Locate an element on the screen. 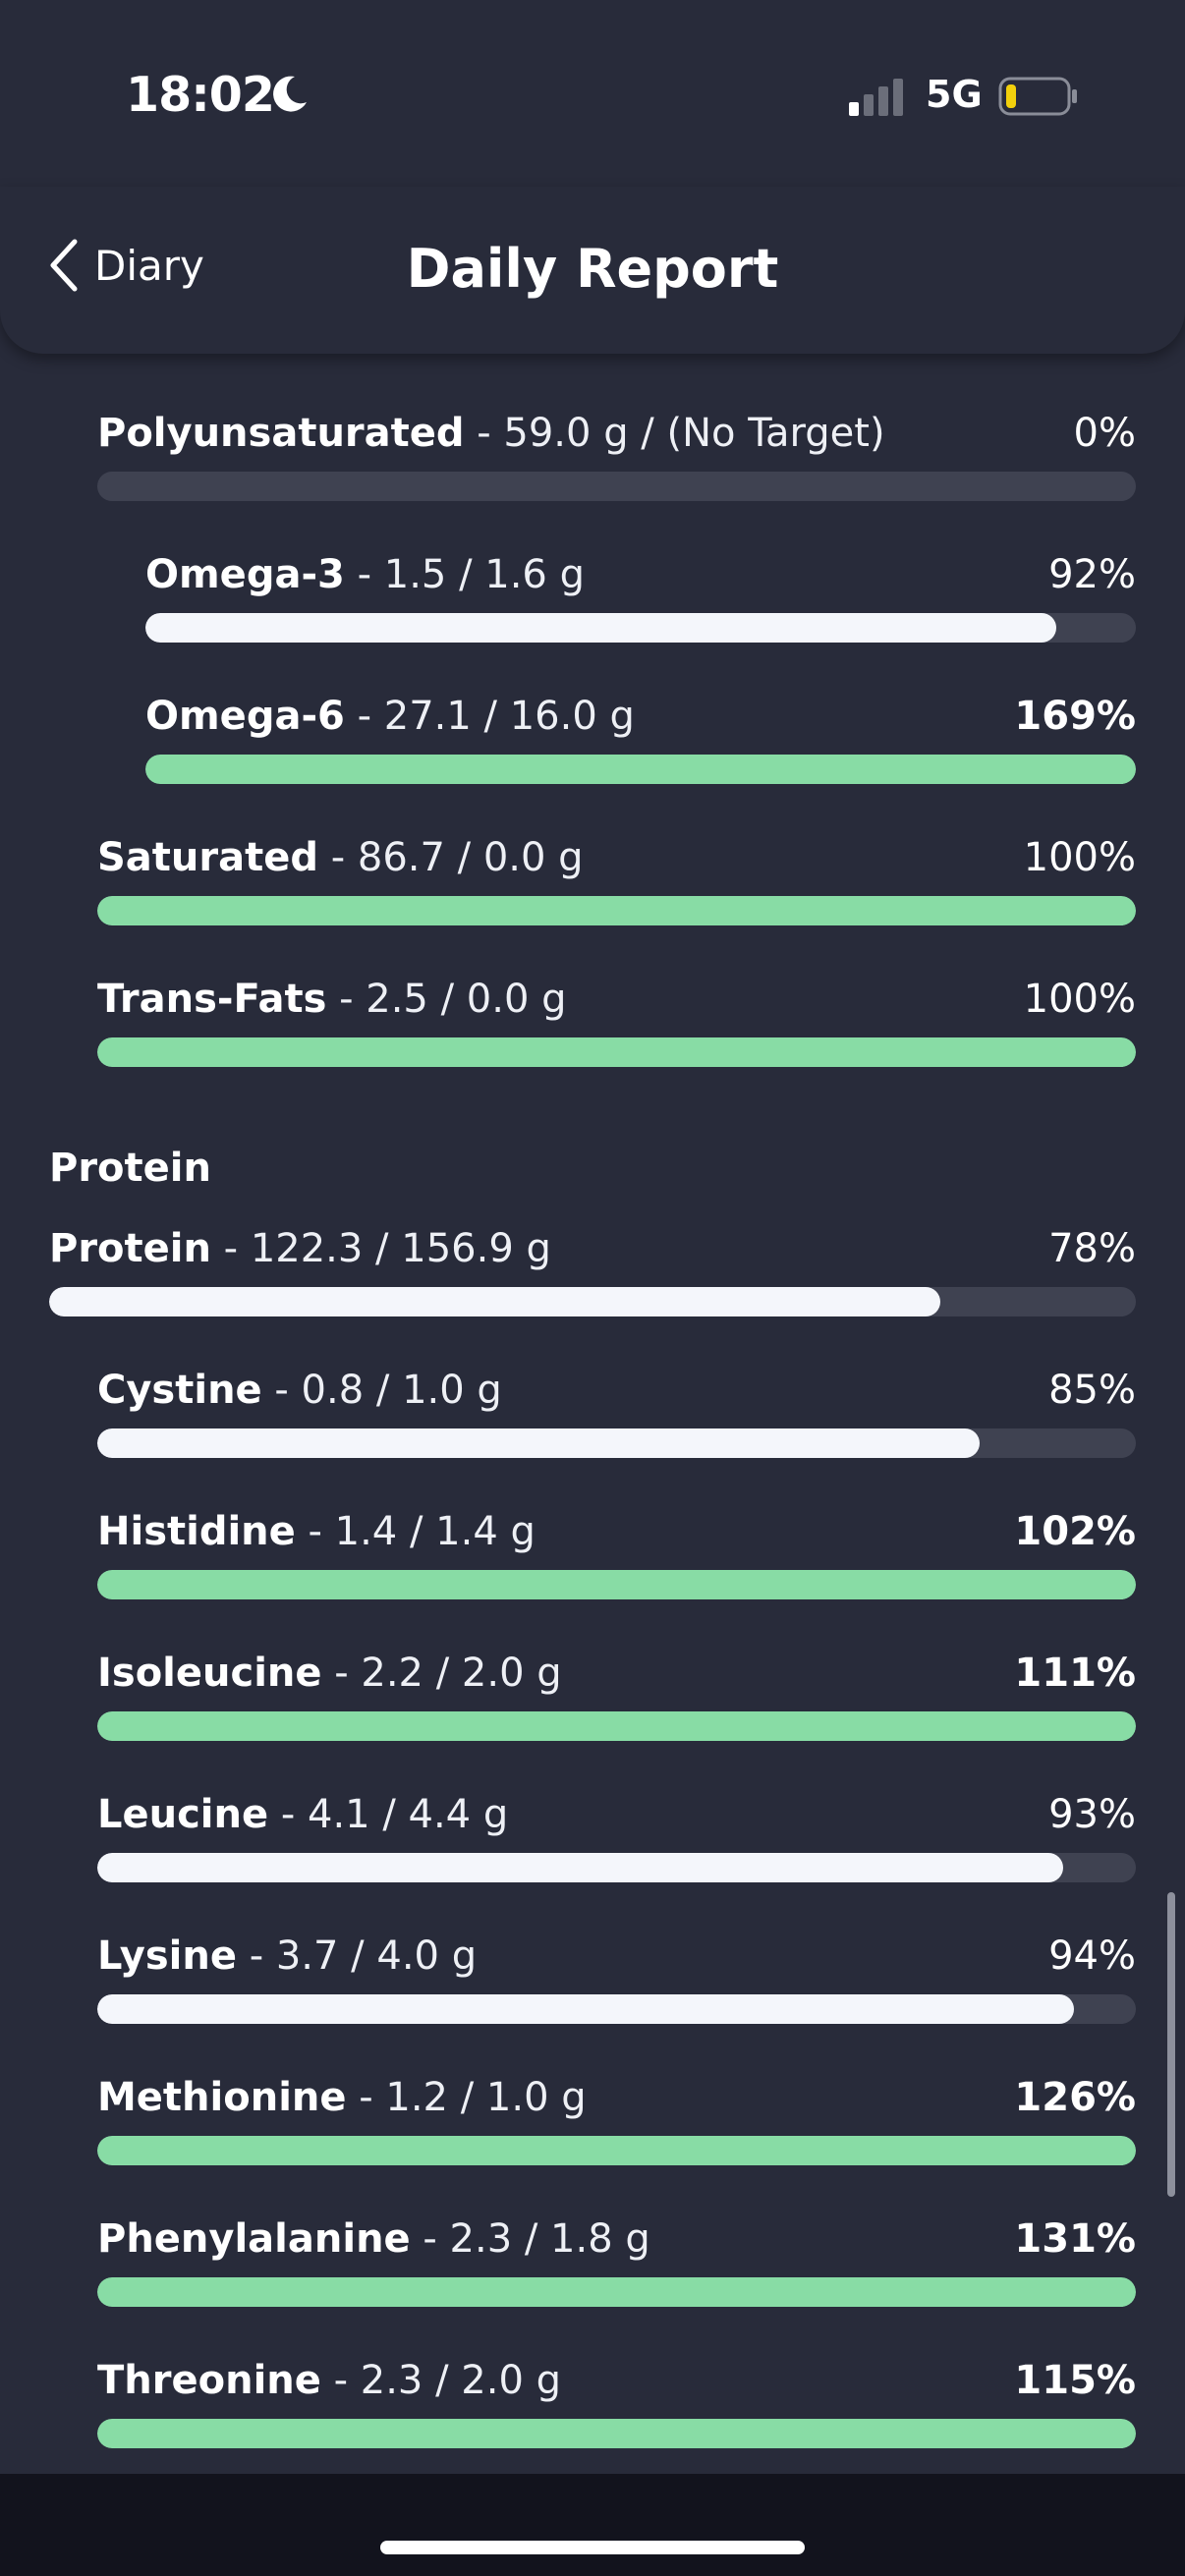  chevron-left-icon is located at coordinates (64, 265).